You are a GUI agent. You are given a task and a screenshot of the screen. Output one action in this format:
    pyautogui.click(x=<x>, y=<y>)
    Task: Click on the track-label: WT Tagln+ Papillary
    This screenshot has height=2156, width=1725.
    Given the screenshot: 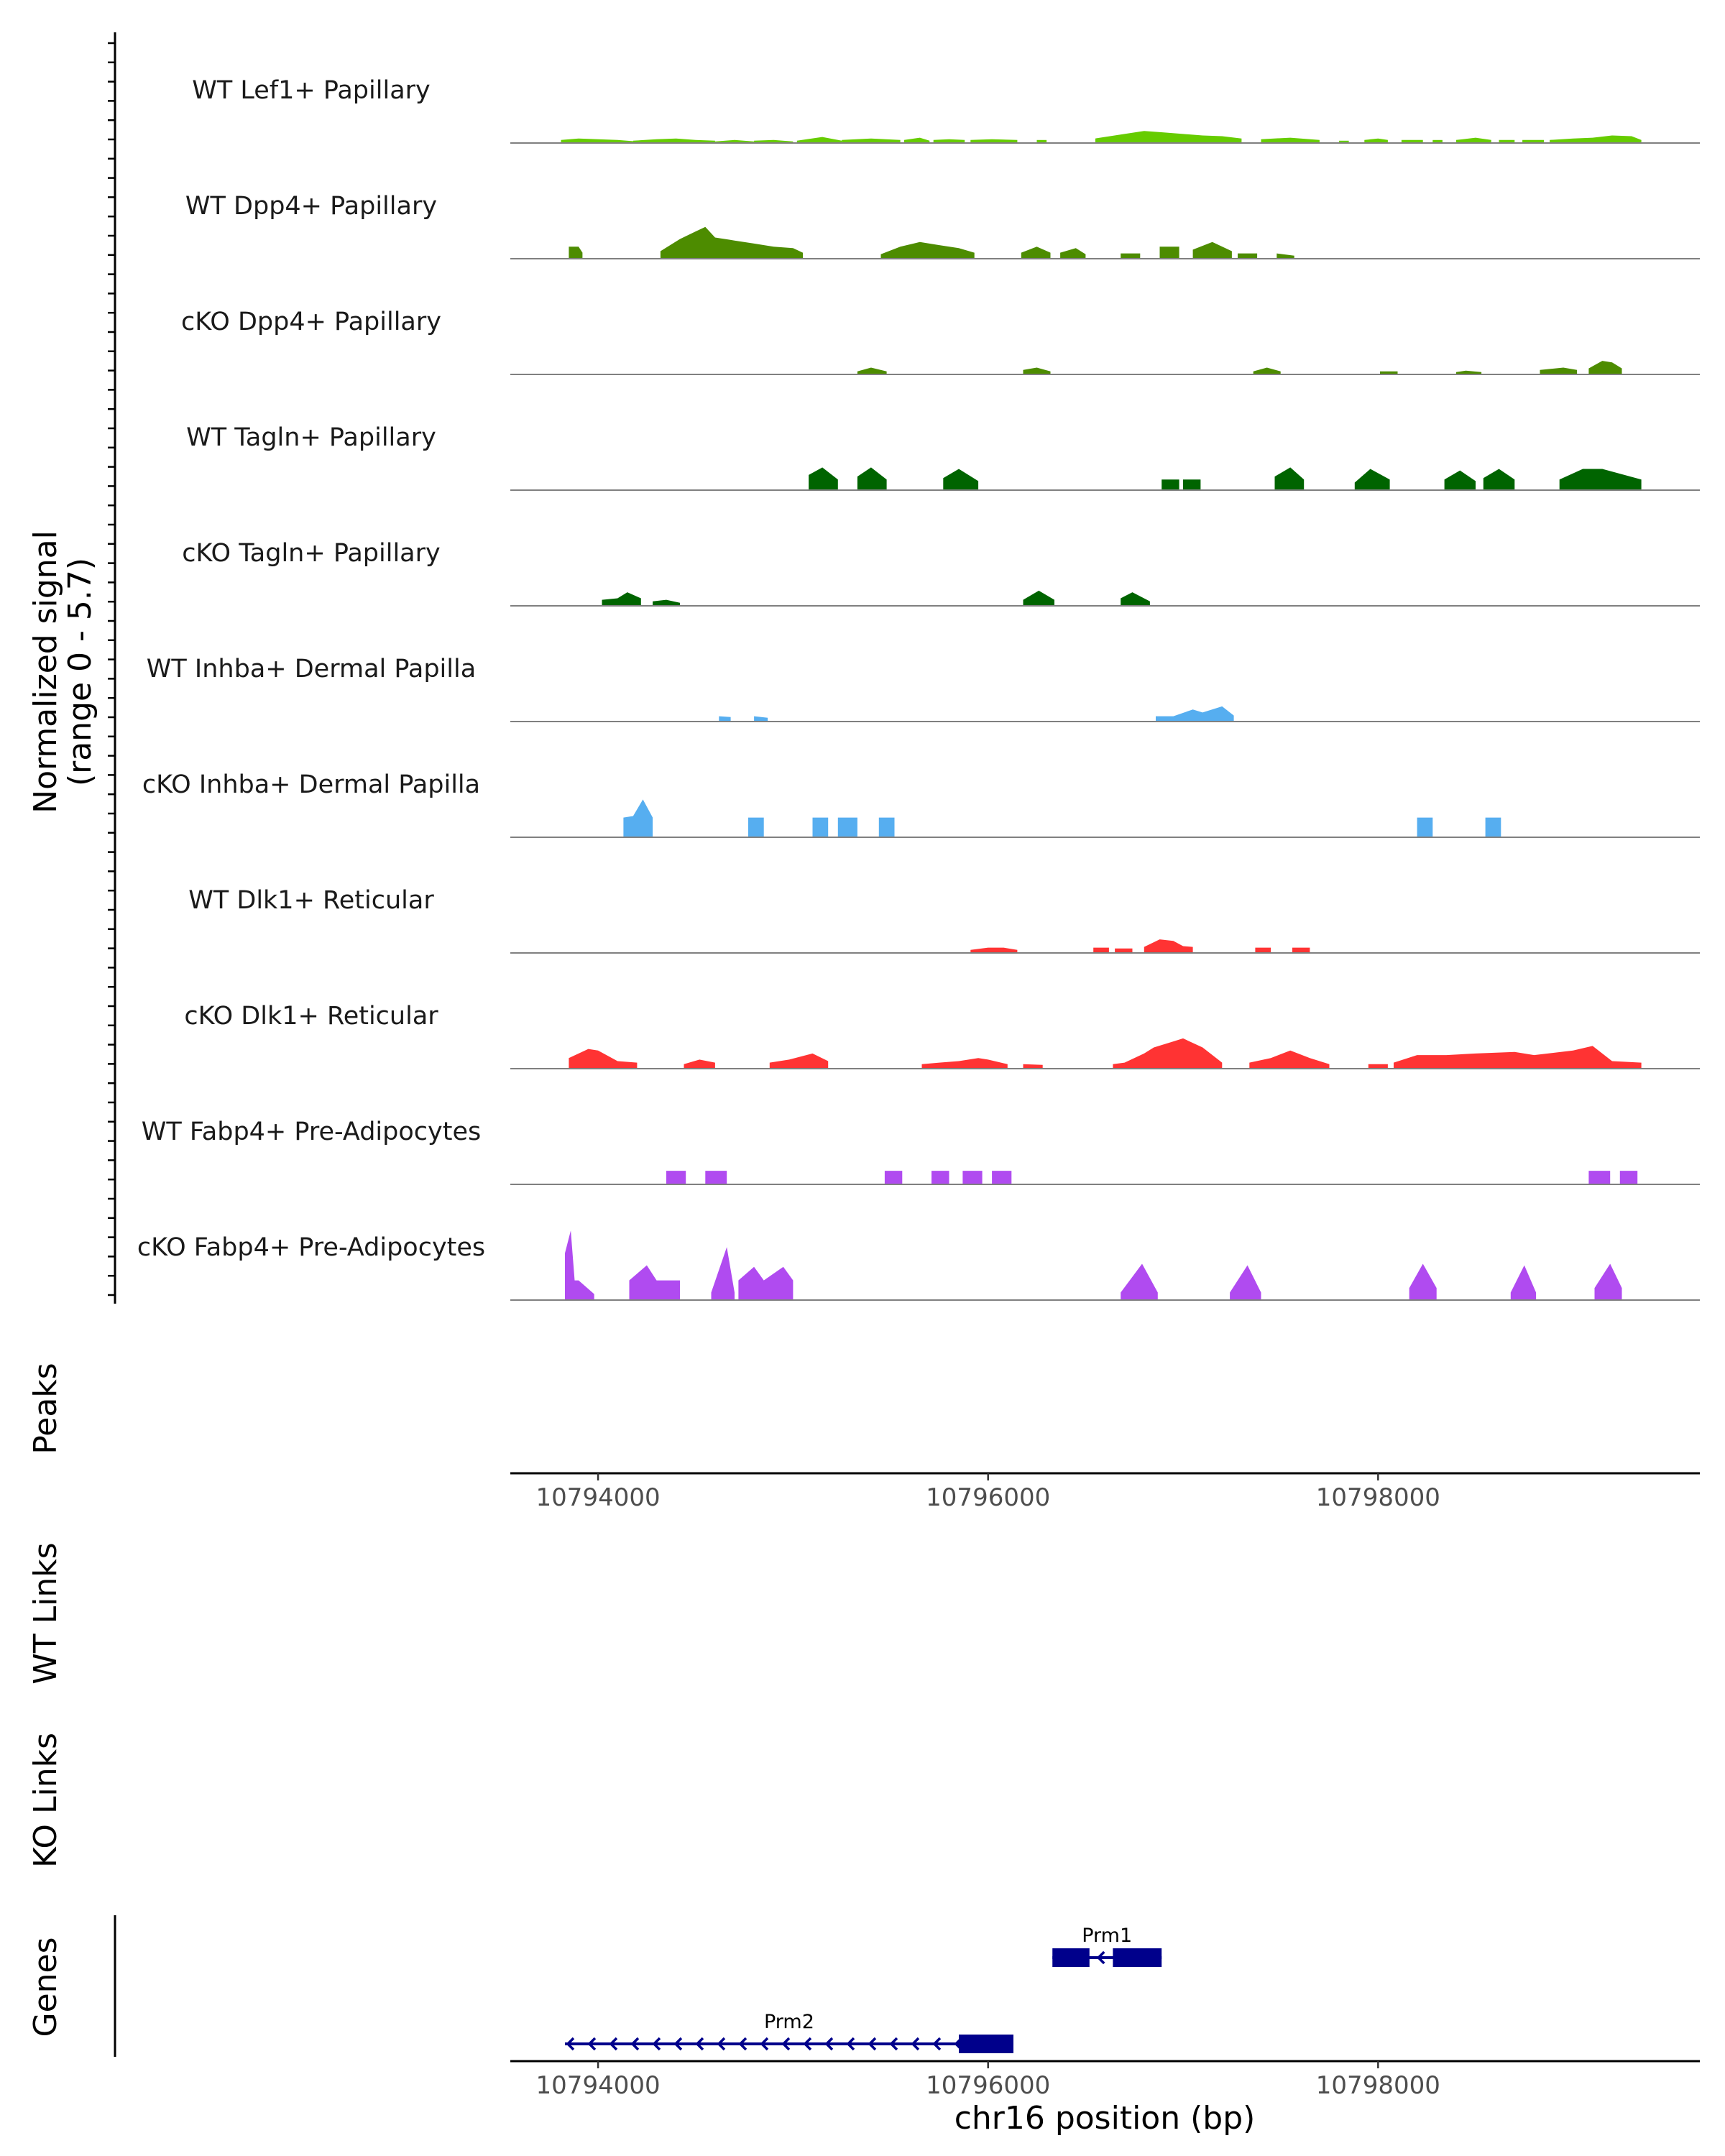 What is the action you would take?
    pyautogui.click(x=311, y=437)
    